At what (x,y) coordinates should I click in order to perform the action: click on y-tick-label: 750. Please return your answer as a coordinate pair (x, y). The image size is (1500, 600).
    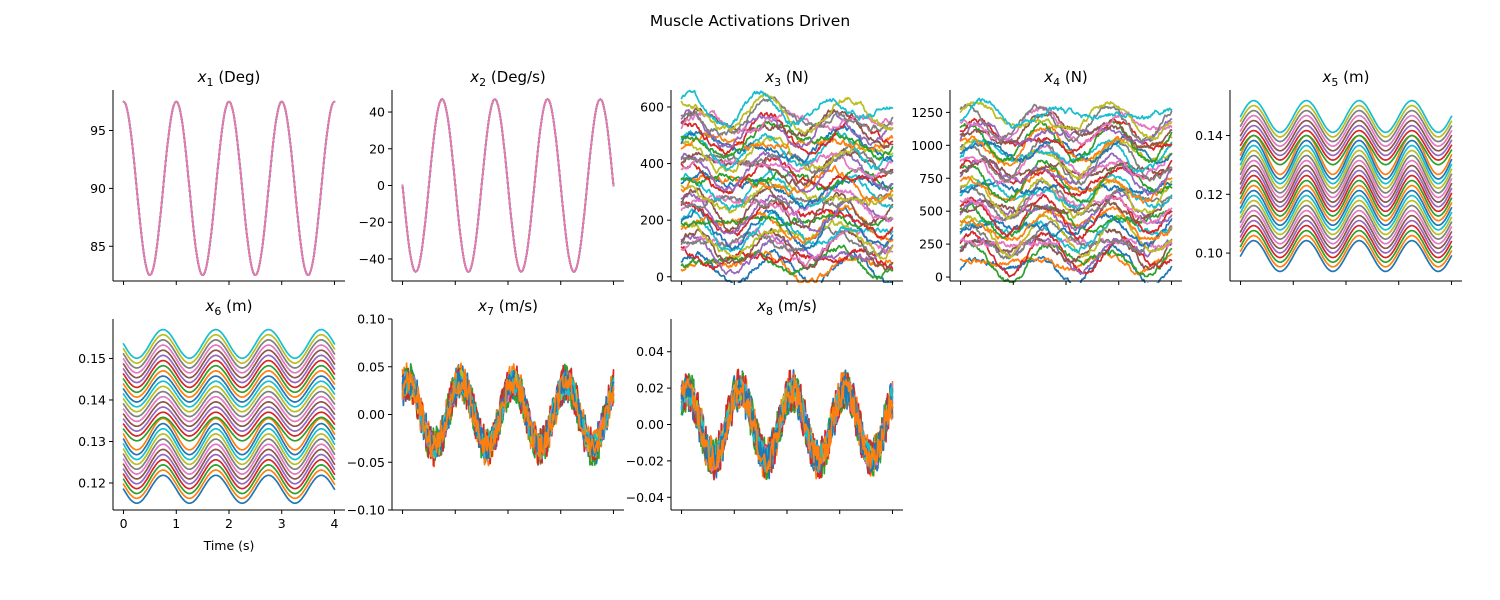
    Looking at the image, I should click on (931, 178).